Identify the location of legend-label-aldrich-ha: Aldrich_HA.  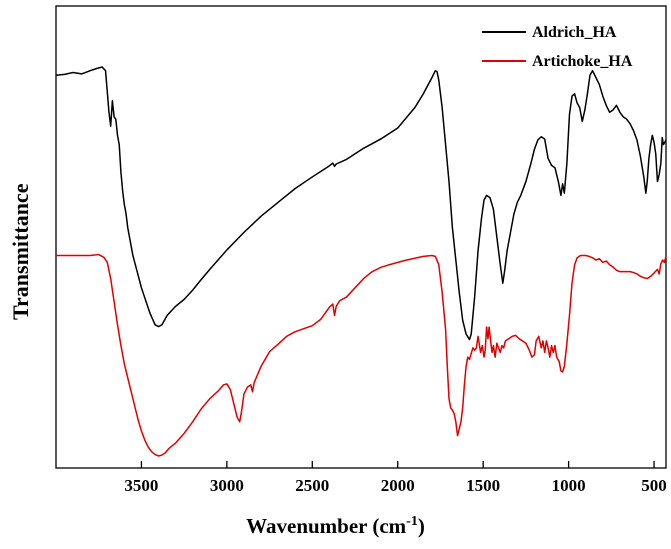
(574, 32).